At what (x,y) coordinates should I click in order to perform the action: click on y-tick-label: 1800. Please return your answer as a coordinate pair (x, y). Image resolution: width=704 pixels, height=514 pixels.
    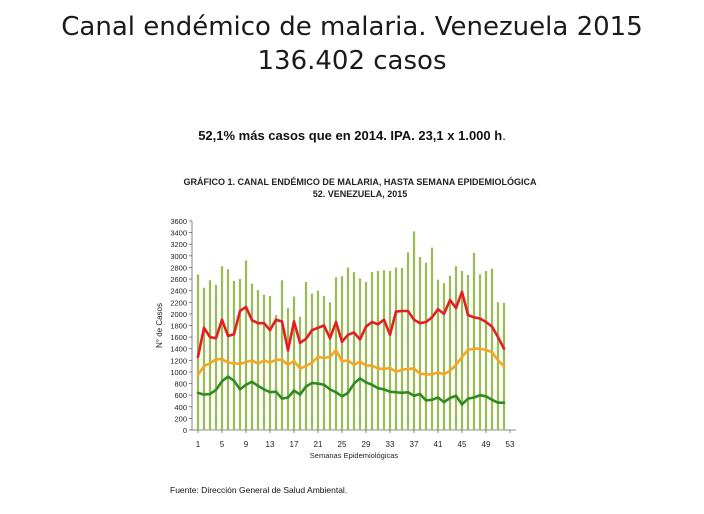
    Looking at the image, I should click on (178, 326).